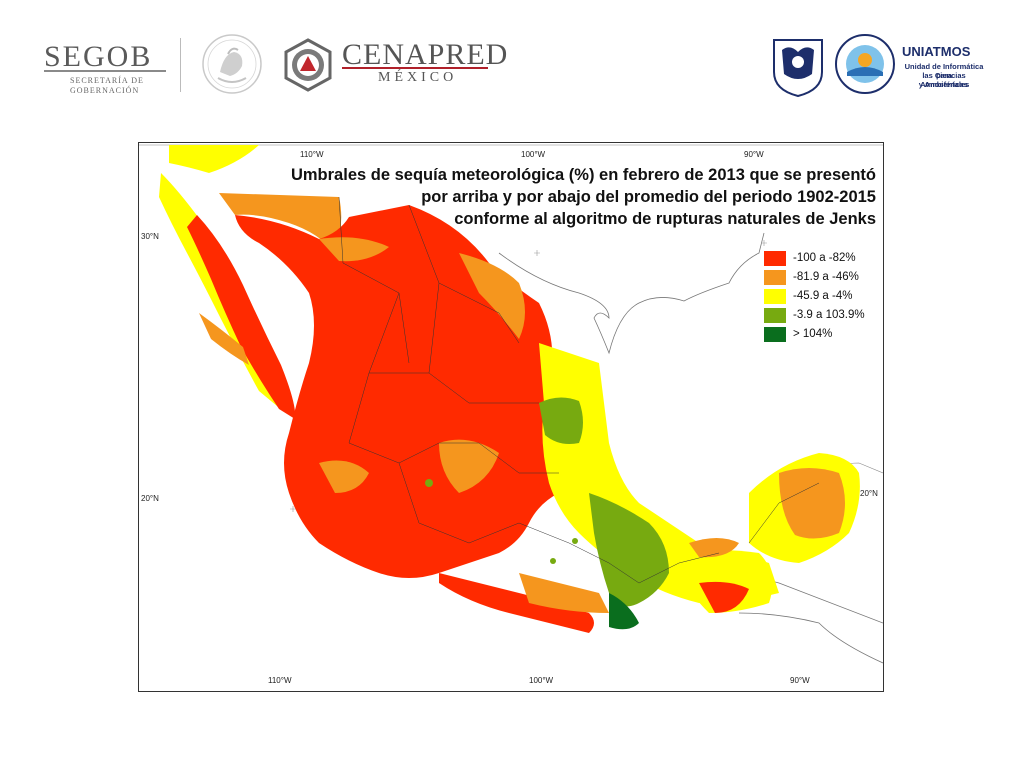 Image resolution: width=1024 pixels, height=768 pixels. I want to click on region-orange-west, so click(344, 476).